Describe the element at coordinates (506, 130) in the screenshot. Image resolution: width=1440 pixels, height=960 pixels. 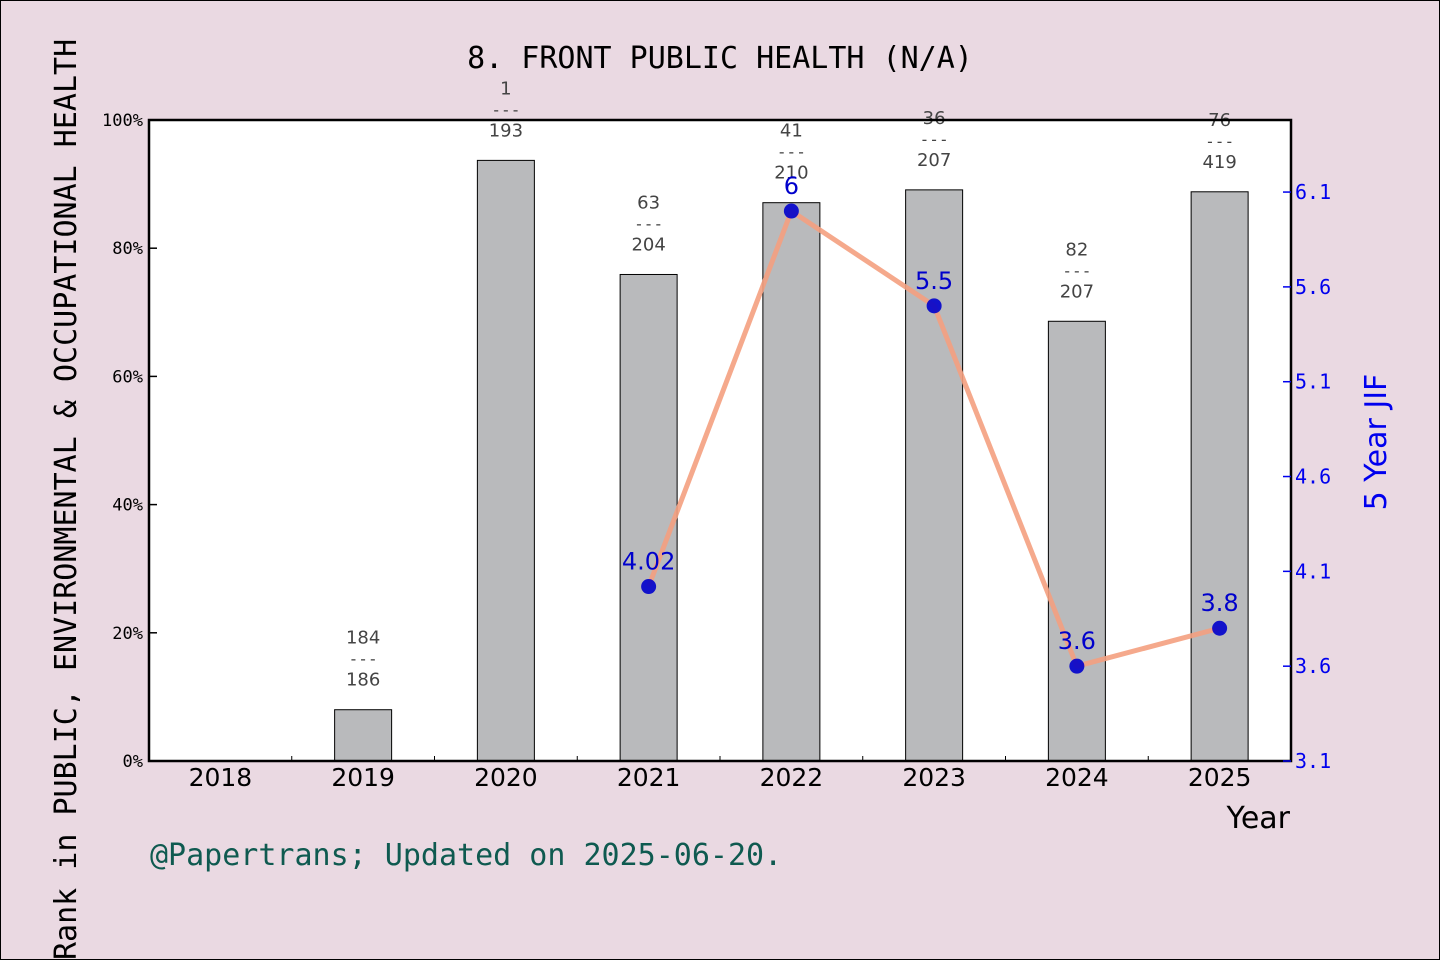
I see `rank-denominator-2020: 193` at that location.